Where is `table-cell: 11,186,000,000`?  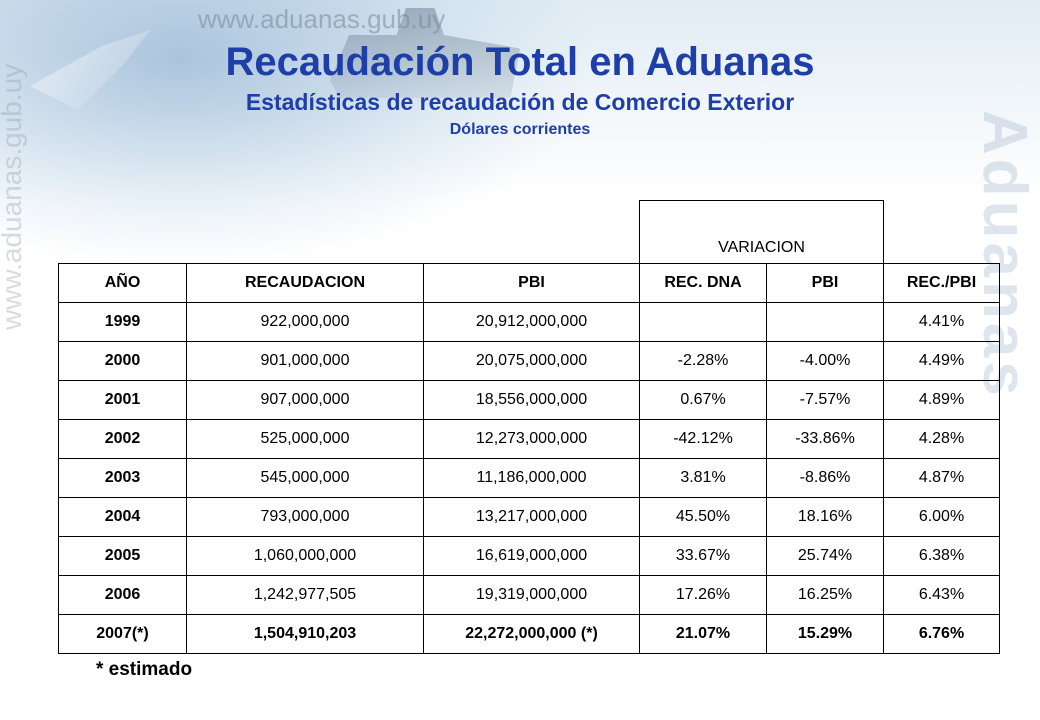
table-cell: 11,186,000,000 is located at coordinates (531, 478).